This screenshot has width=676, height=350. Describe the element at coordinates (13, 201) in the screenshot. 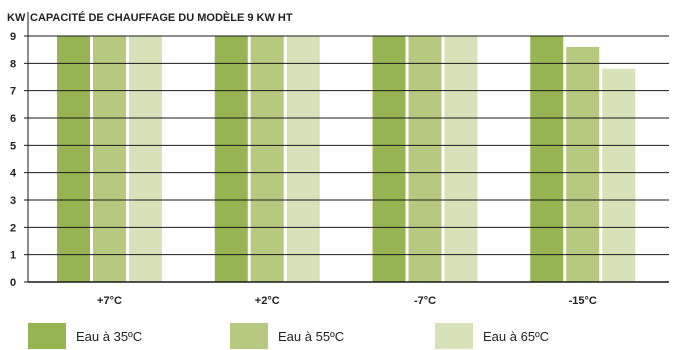

I see `y-tick-label: 3` at that location.